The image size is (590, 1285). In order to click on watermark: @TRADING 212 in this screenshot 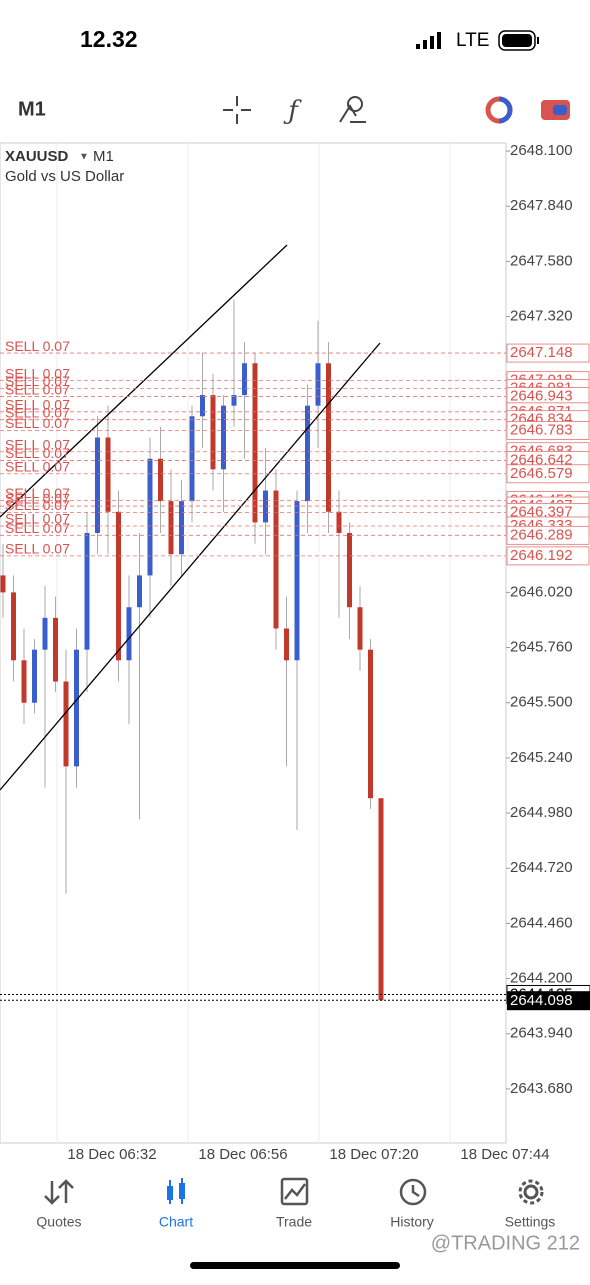, I will do `click(505, 1243)`.